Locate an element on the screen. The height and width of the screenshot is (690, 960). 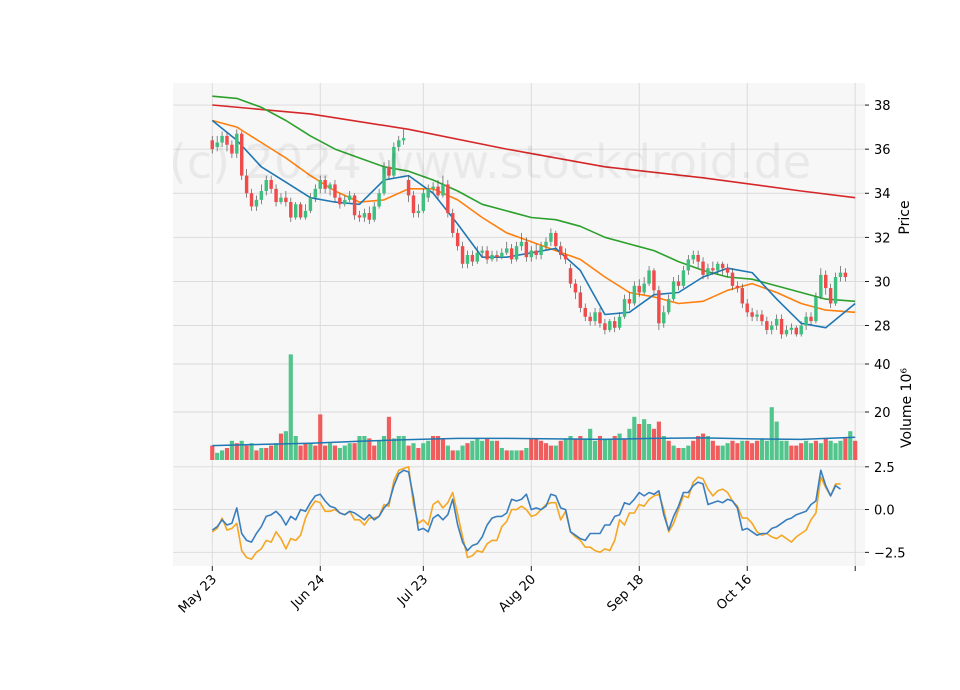
watermark: (c) 2024 www.stockdroid.de is located at coordinates (490, 162).